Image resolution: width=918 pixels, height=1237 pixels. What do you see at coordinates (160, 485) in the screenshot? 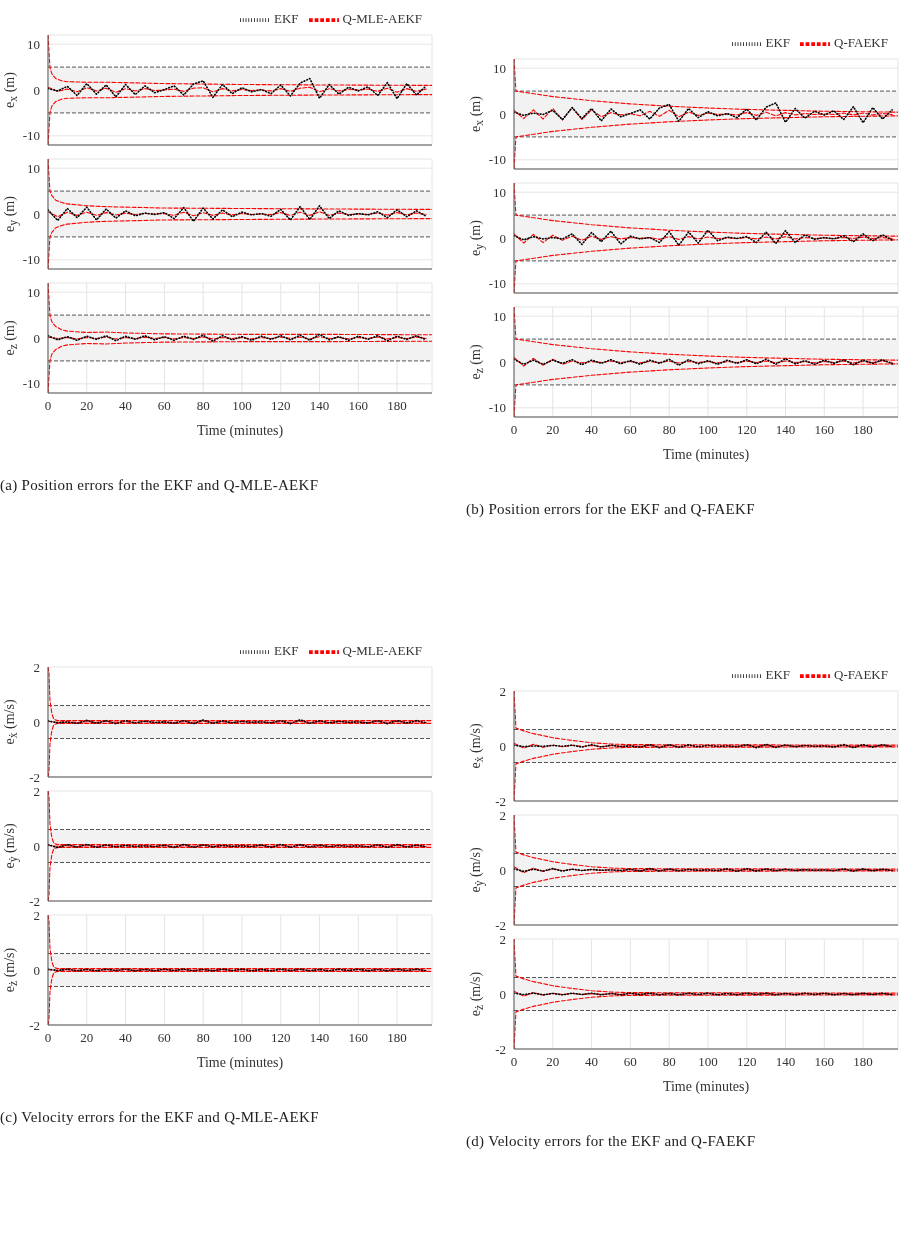
I see `text: (a) Position errors for the EKF and Q-MLE-AEKF` at bounding box center [160, 485].